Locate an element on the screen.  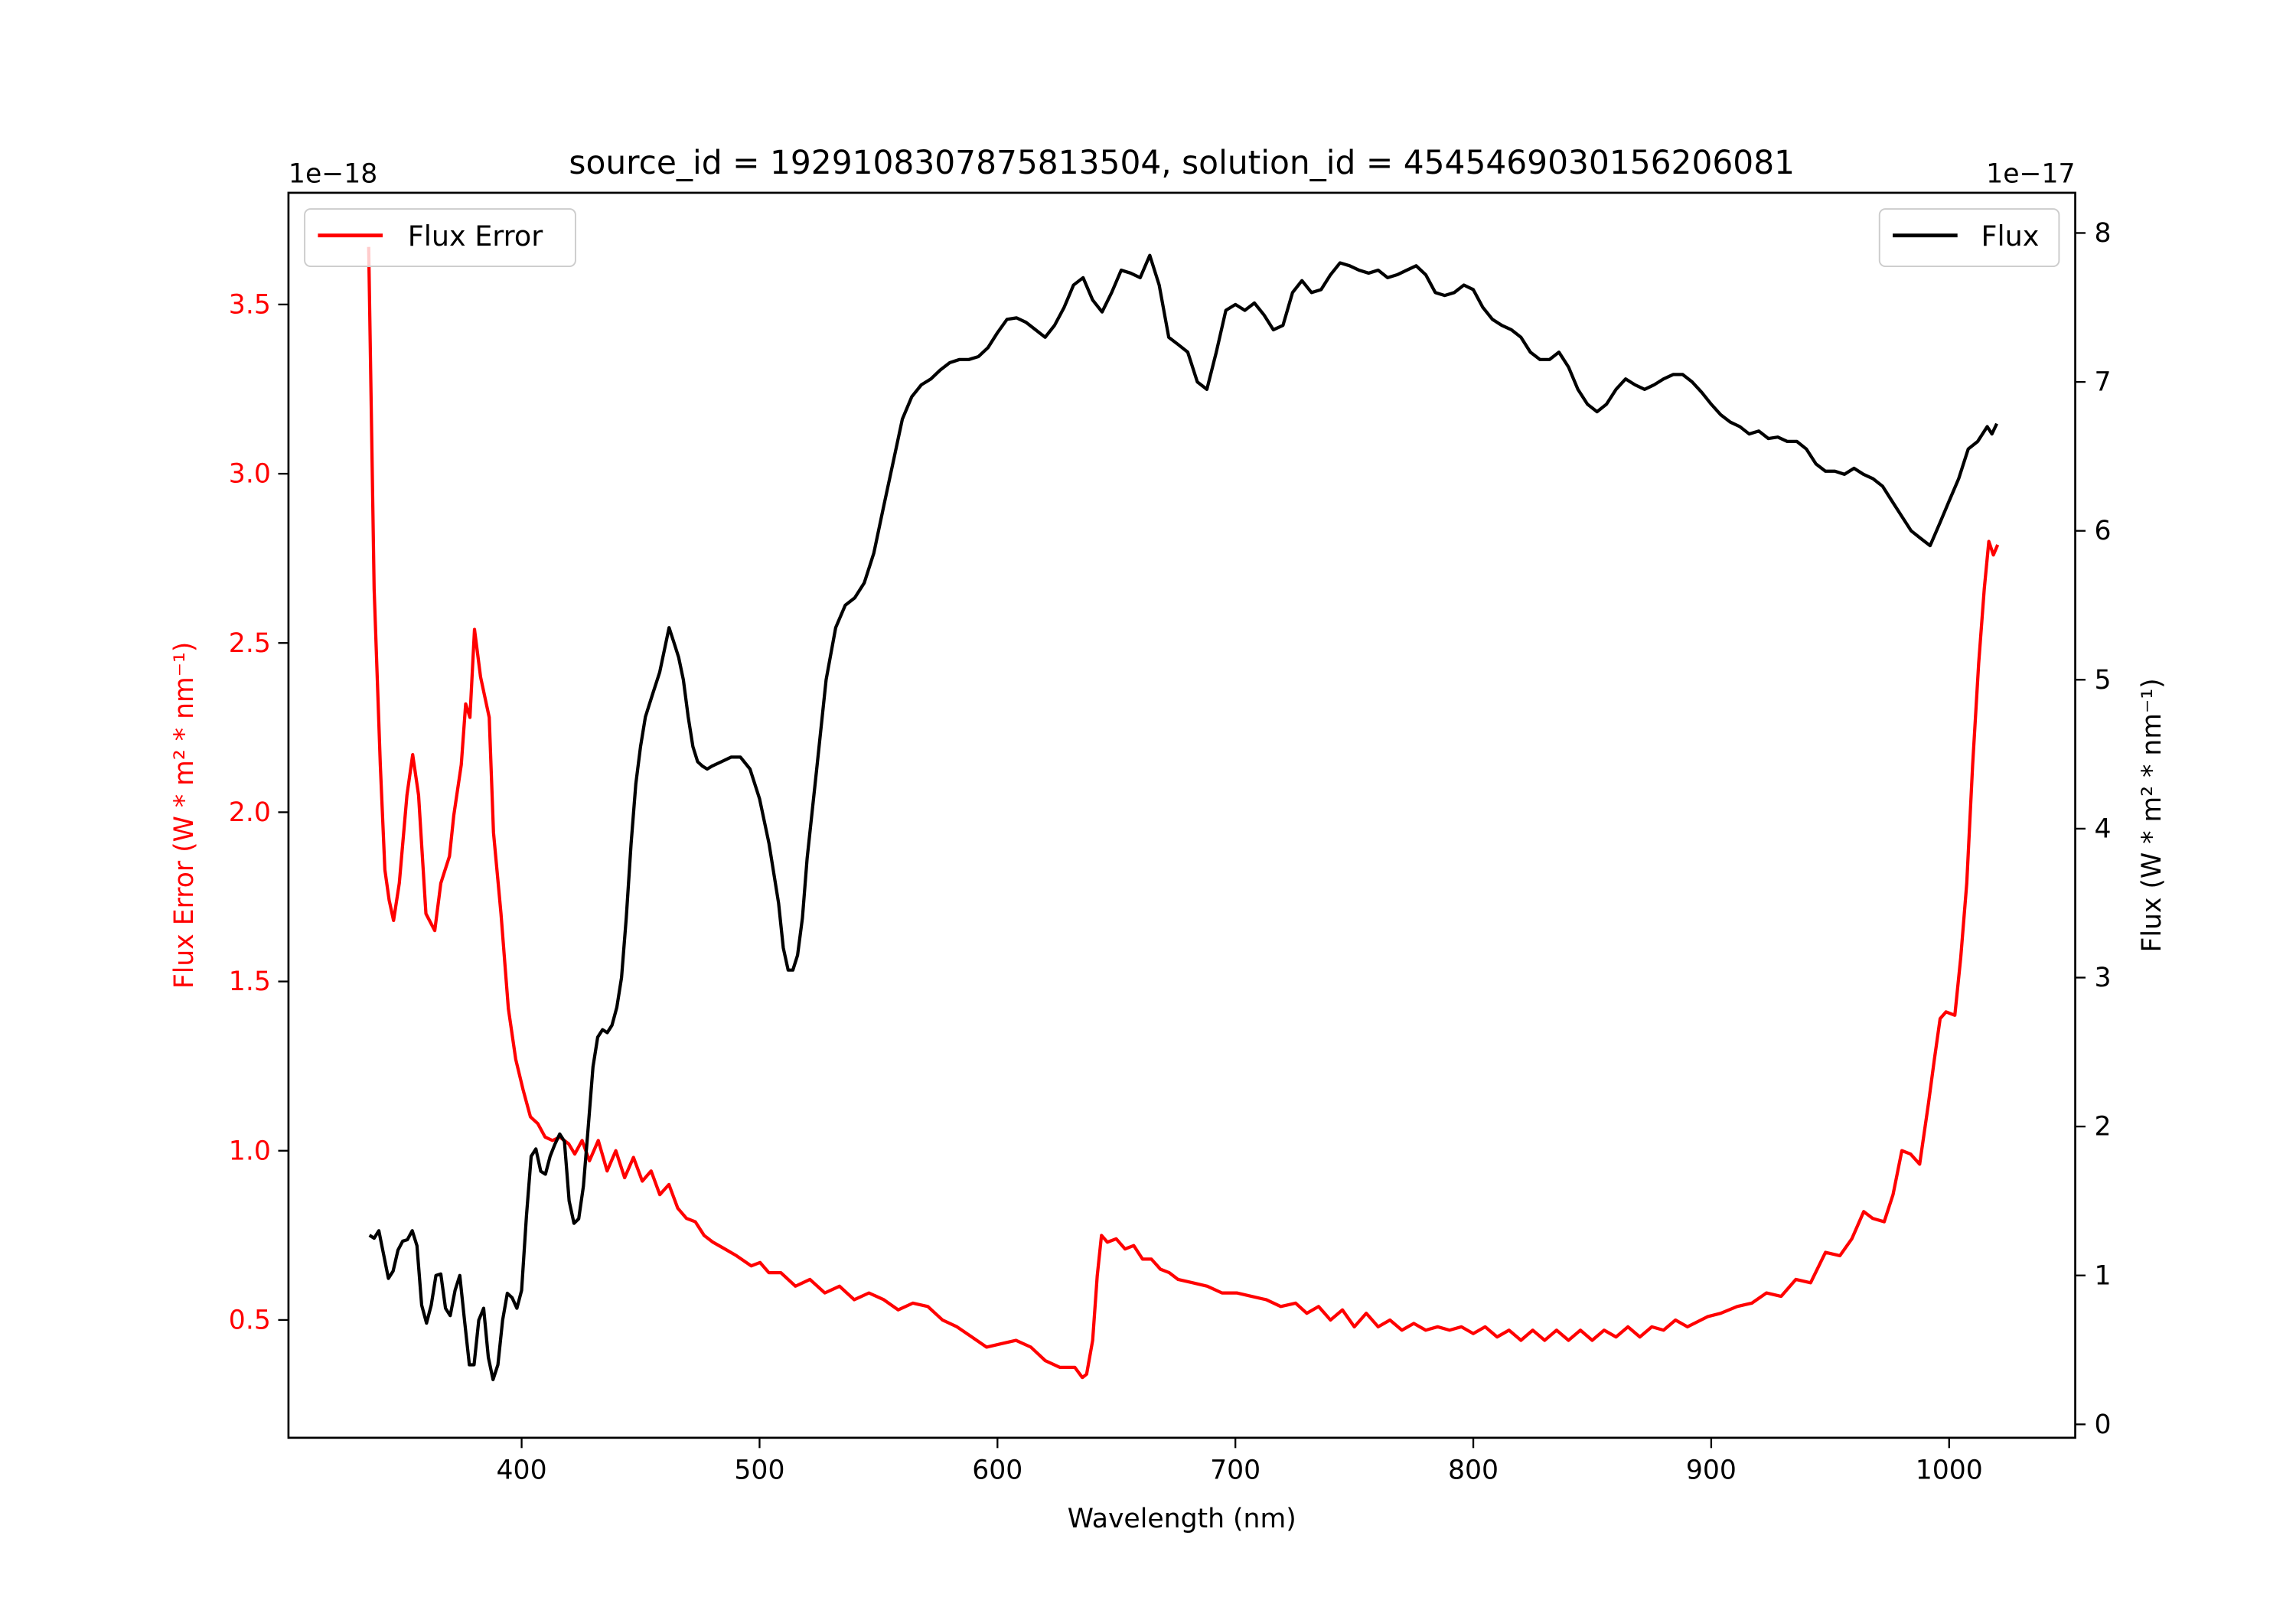
left-y-tick-label: 2.5 is located at coordinates (250, 643).